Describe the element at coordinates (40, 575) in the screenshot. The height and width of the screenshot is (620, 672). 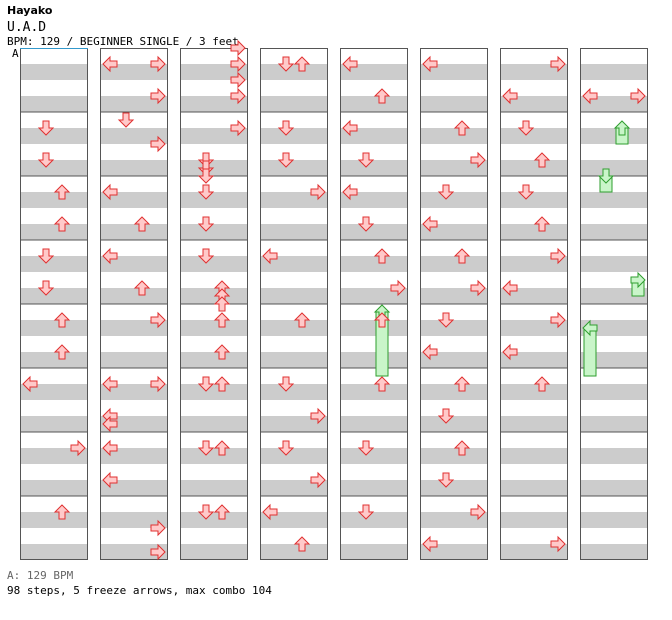
I see `bpm-legend: A: 129 BPM` at that location.